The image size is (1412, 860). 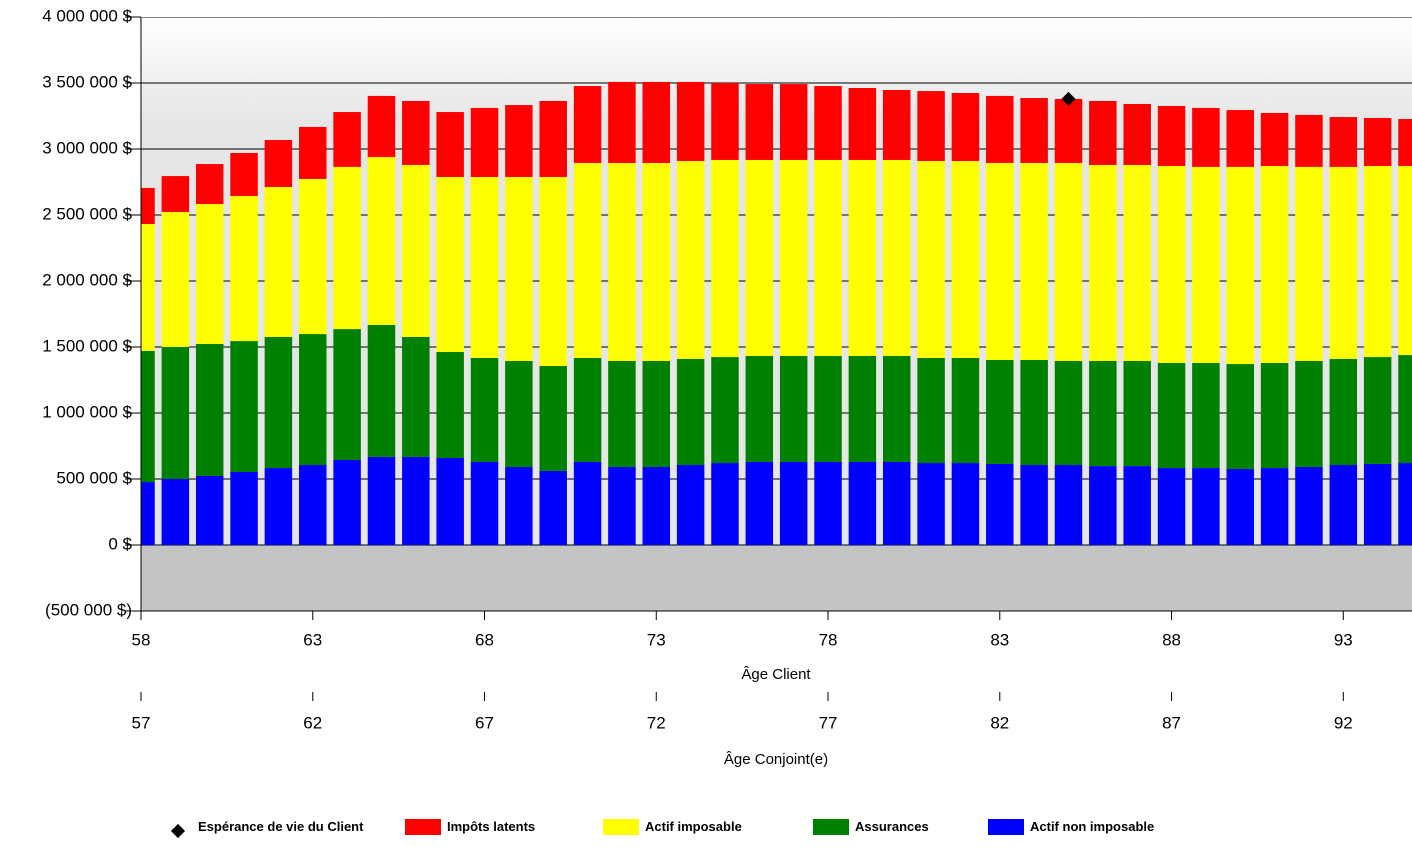 I want to click on x-tick-label: 78, so click(x=828, y=639).